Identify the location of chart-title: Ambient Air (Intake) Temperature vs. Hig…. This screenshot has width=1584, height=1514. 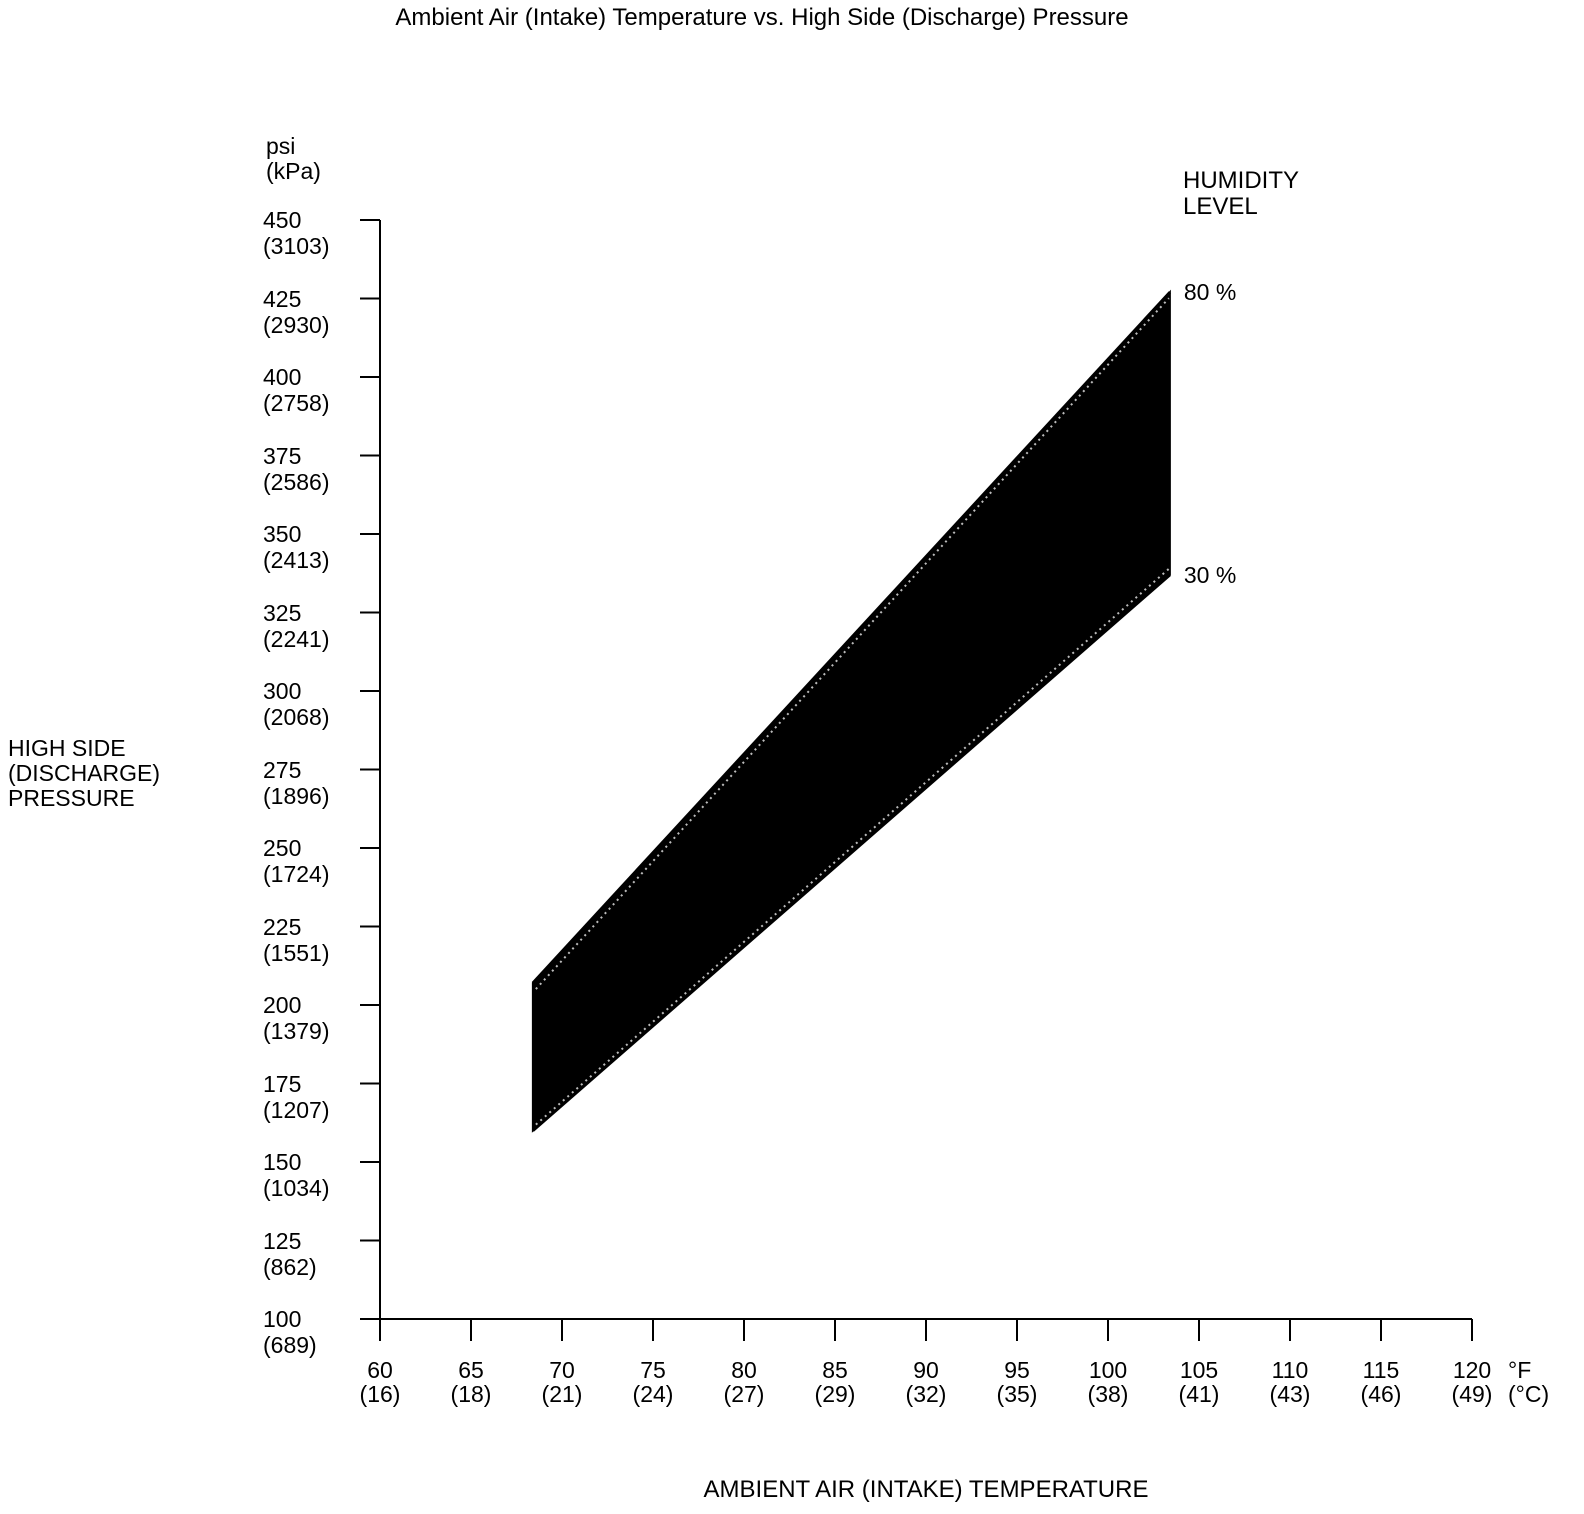
(762, 17).